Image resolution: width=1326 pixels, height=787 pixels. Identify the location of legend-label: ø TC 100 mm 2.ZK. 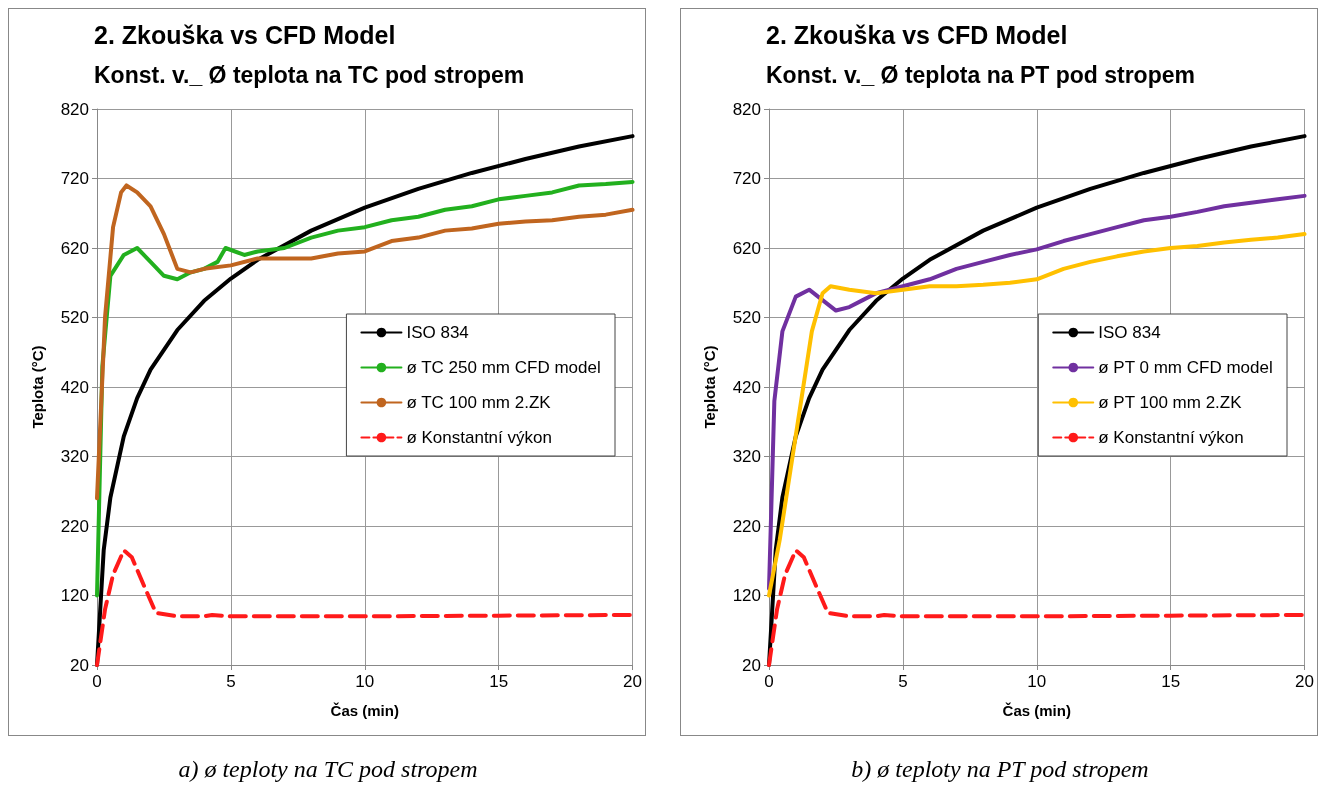
(479, 402).